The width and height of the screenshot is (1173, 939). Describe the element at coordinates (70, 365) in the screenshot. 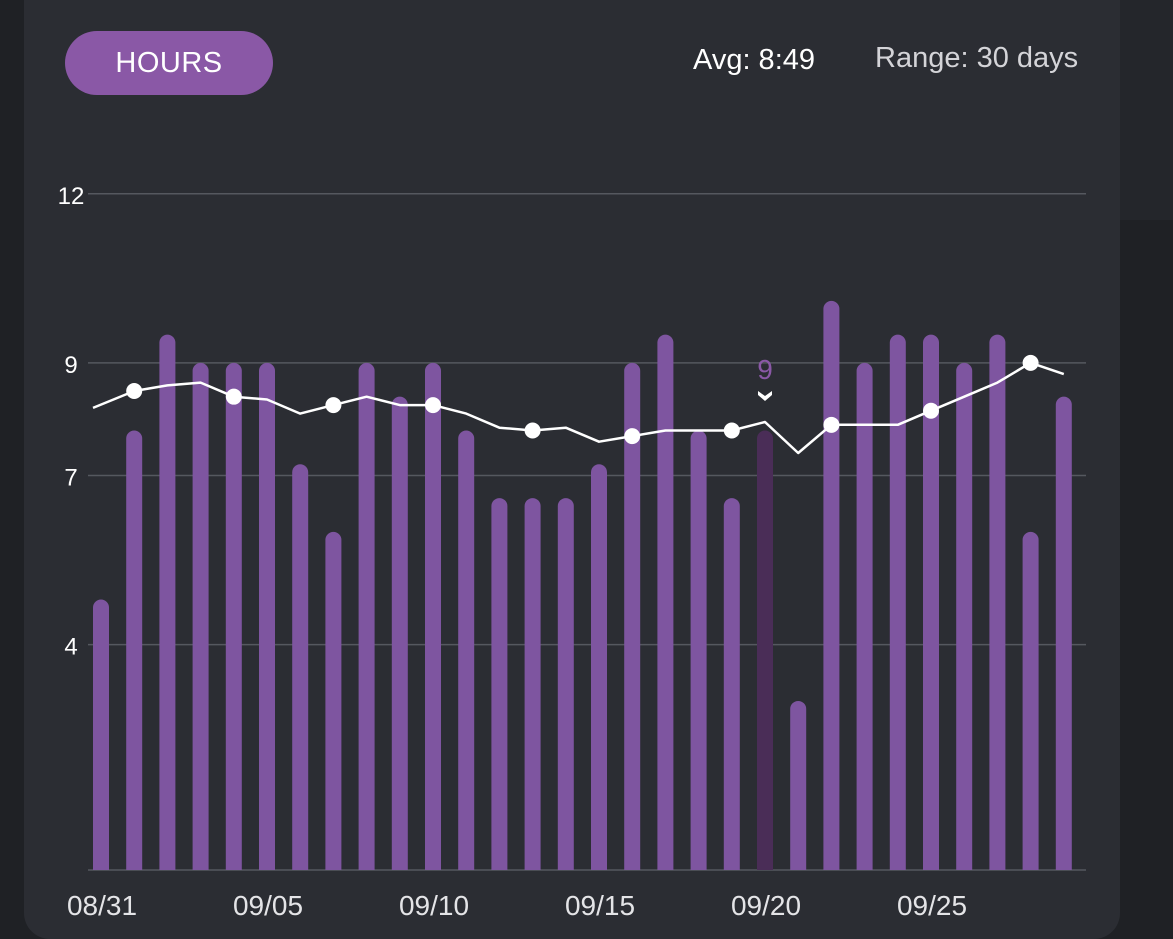

I see `y-tick-label: 9` at that location.